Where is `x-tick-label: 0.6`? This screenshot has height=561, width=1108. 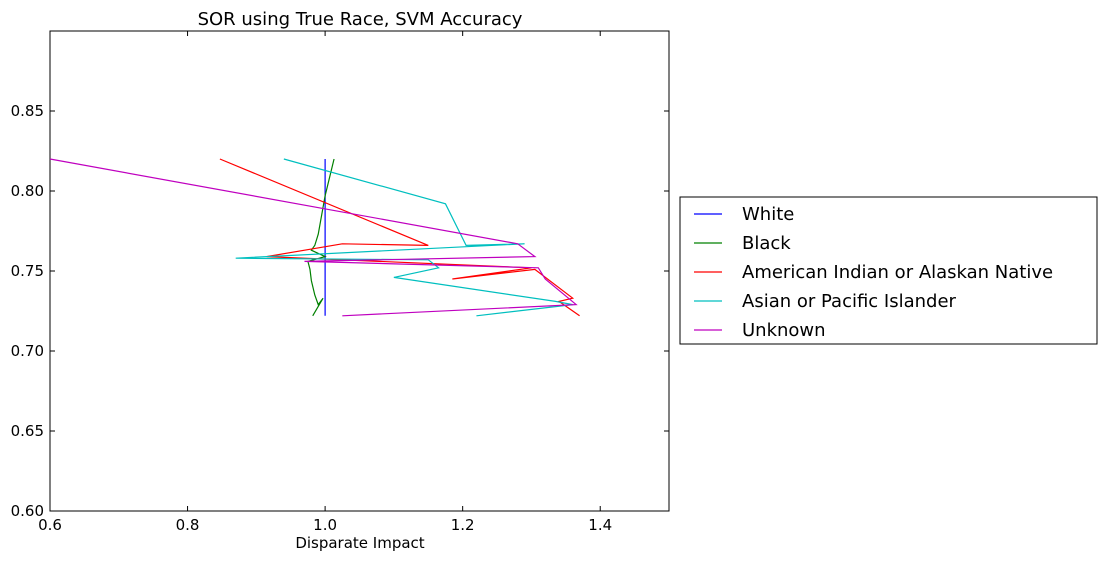
x-tick-label: 0.6 is located at coordinates (50, 525).